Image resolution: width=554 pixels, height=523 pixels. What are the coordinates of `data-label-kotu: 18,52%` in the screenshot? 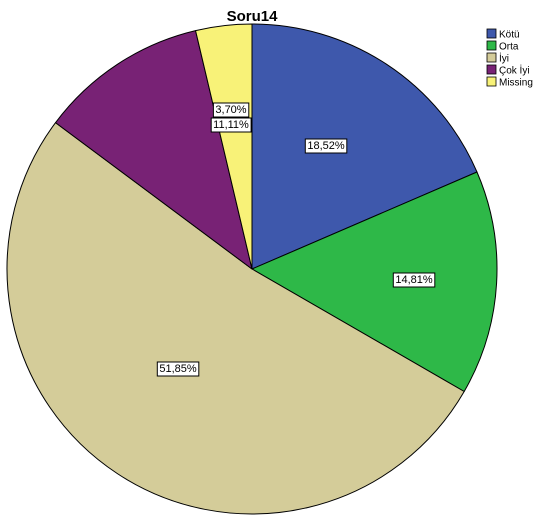 It's located at (326, 146).